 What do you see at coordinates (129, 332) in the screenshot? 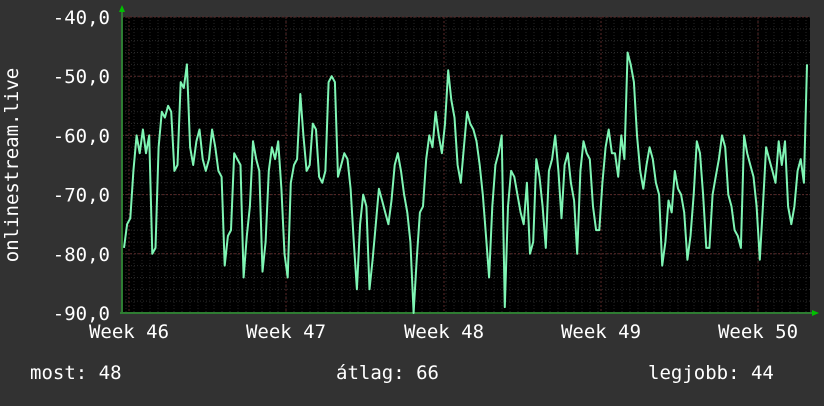
I see `x-tick-label: Week 46` at bounding box center [129, 332].